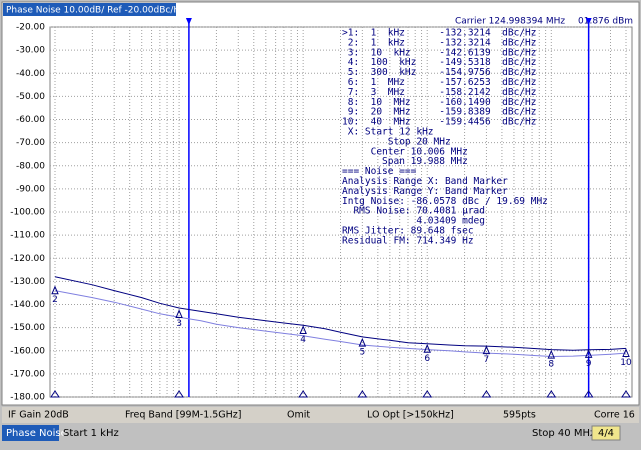  What do you see at coordinates (510, 22) in the screenshot?
I see `carrier: Carrier 124.998394 MHz` at bounding box center [510, 22].